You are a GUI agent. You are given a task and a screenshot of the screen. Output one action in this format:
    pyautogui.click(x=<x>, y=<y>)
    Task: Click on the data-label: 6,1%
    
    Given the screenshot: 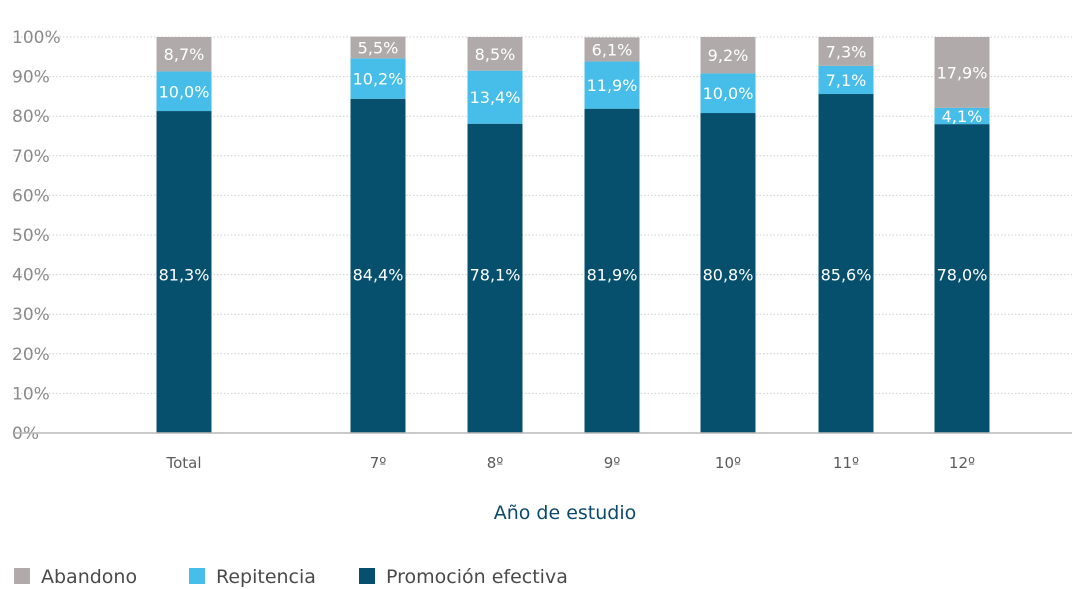 What is the action you would take?
    pyautogui.click(x=612, y=49)
    